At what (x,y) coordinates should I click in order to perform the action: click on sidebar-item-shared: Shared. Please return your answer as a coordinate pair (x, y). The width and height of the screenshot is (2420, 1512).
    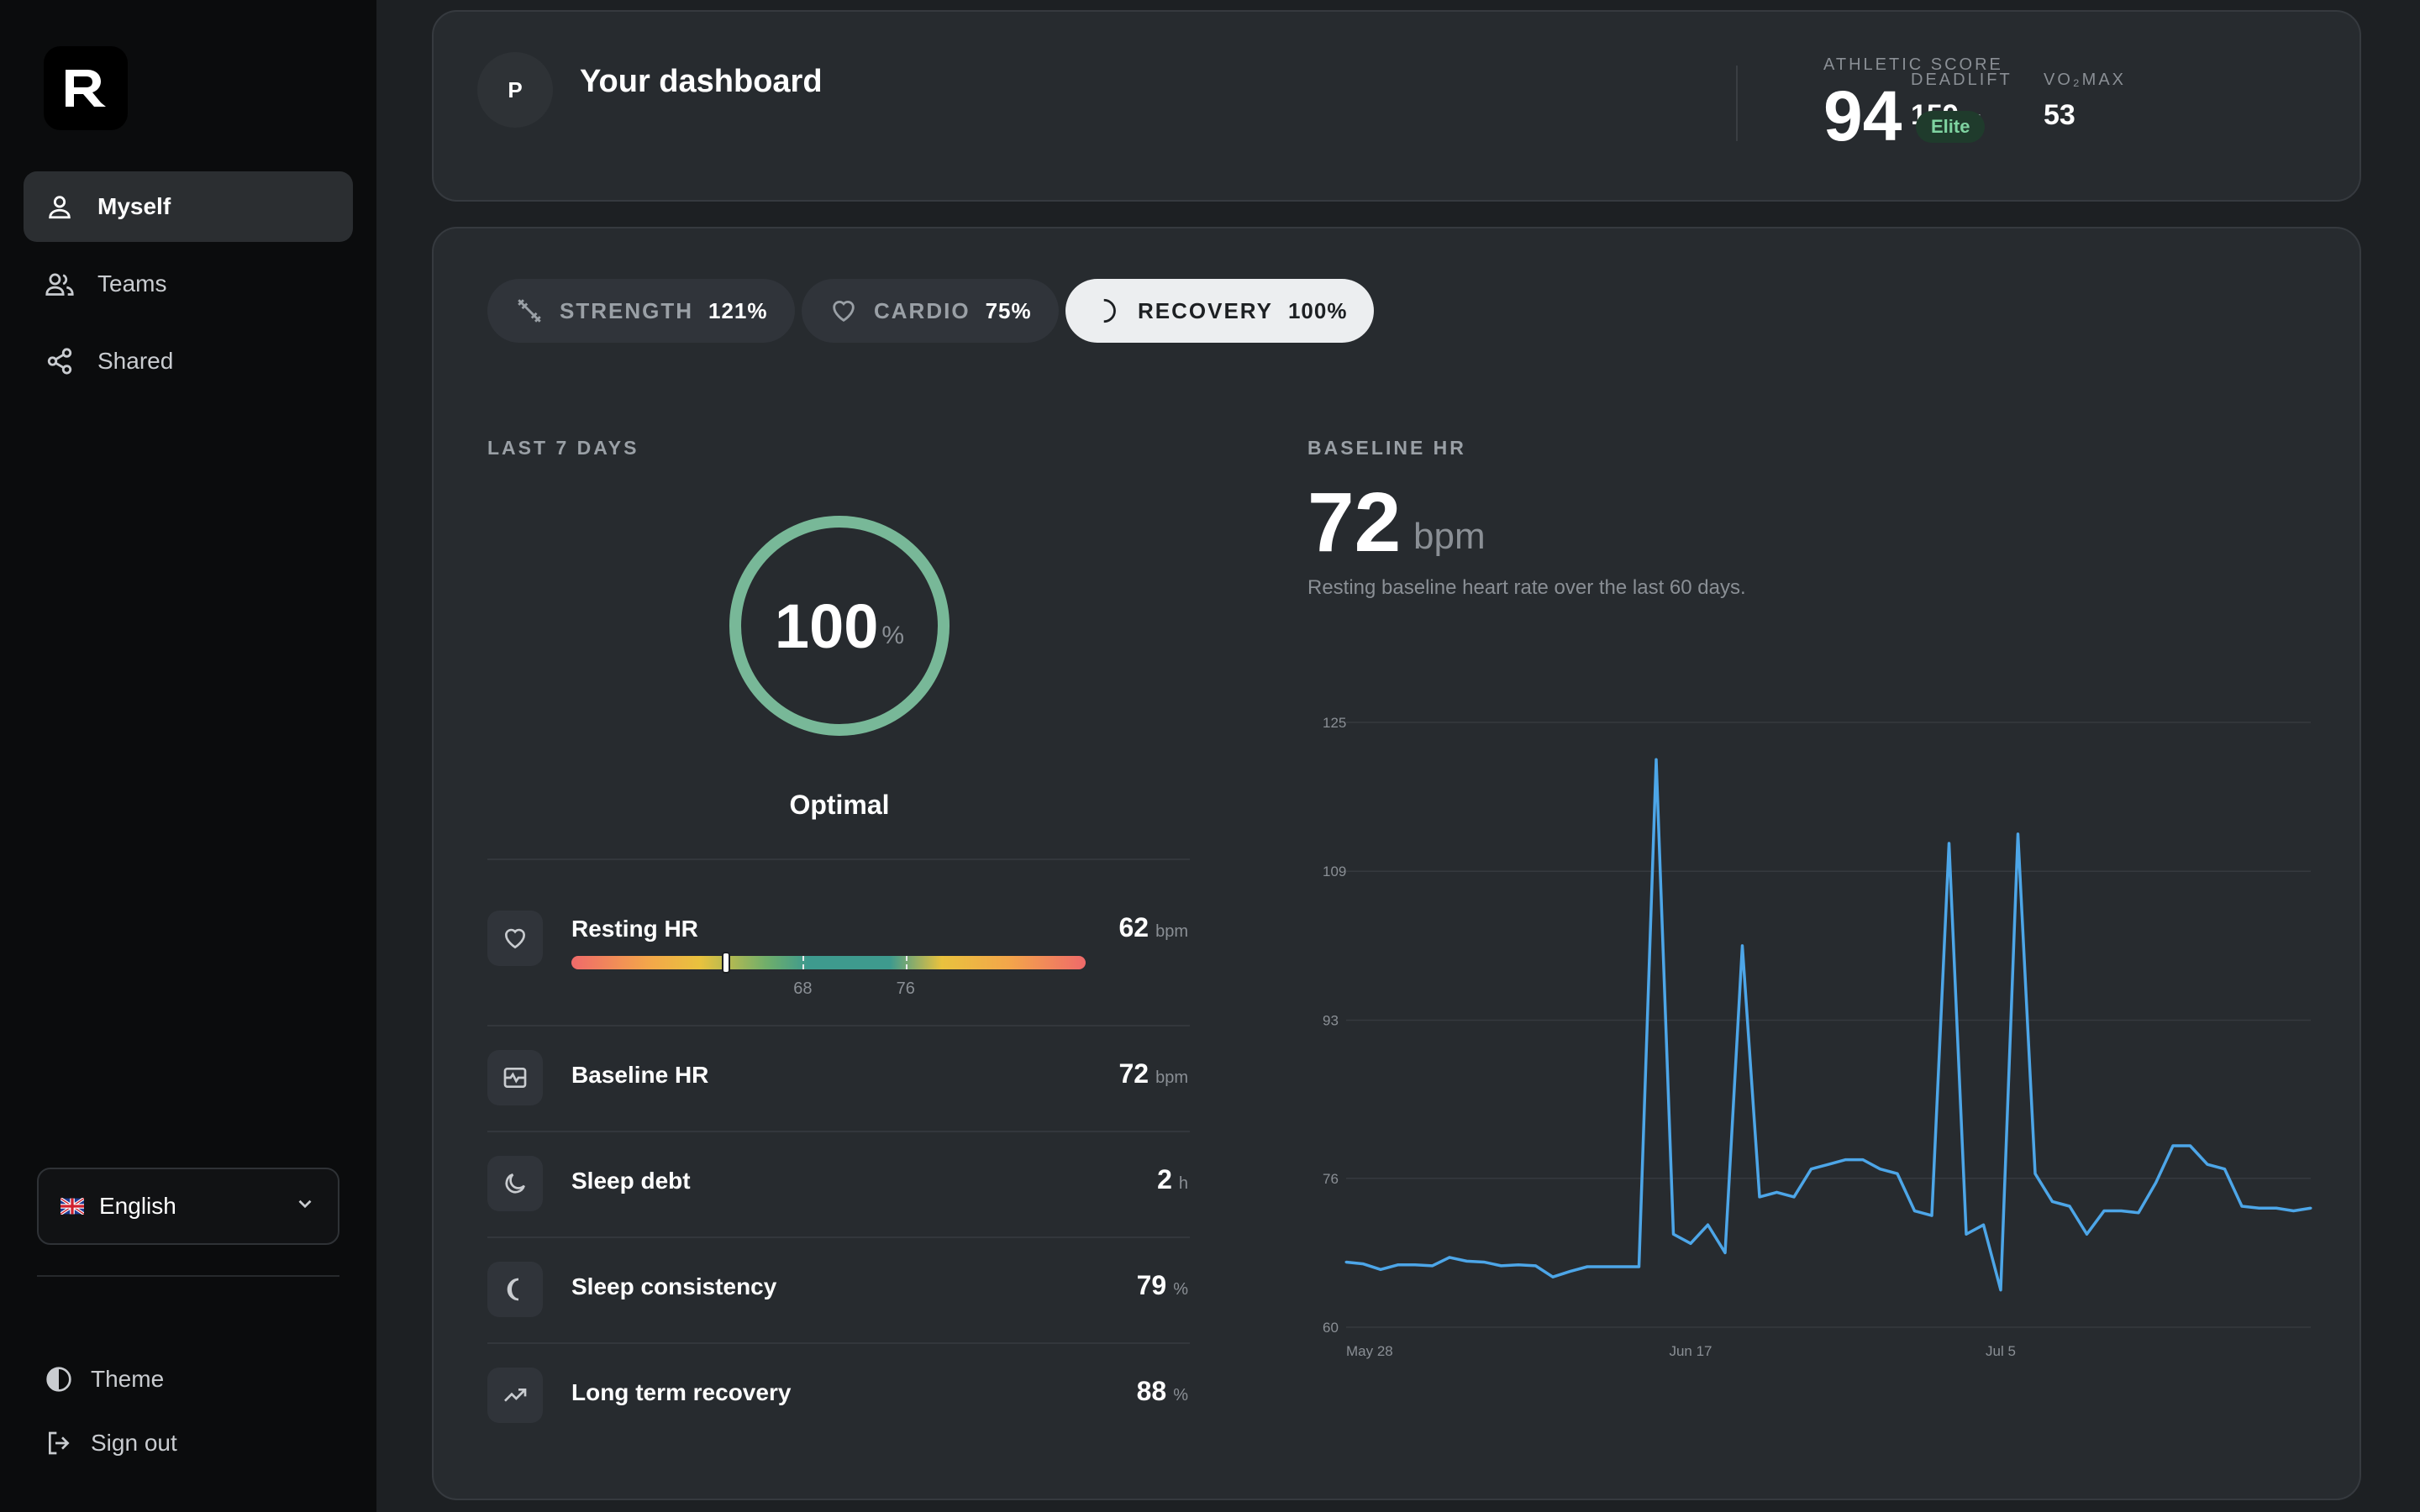
    Looking at the image, I should click on (188, 361).